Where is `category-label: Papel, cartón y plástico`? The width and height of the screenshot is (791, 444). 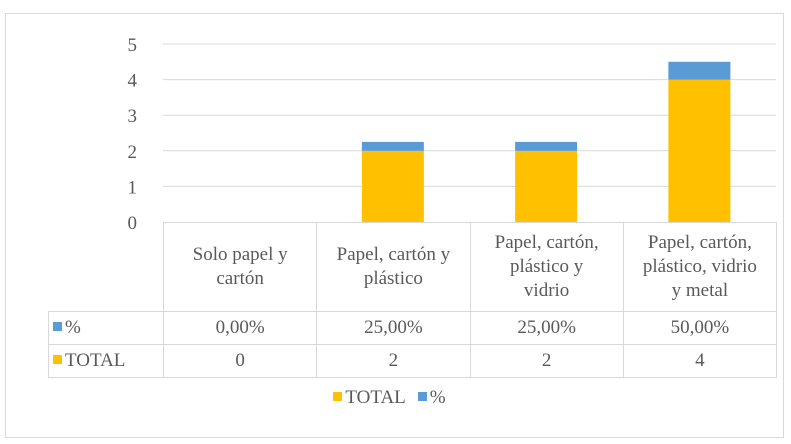 category-label: Papel, cartón y plástico is located at coordinates (393, 267).